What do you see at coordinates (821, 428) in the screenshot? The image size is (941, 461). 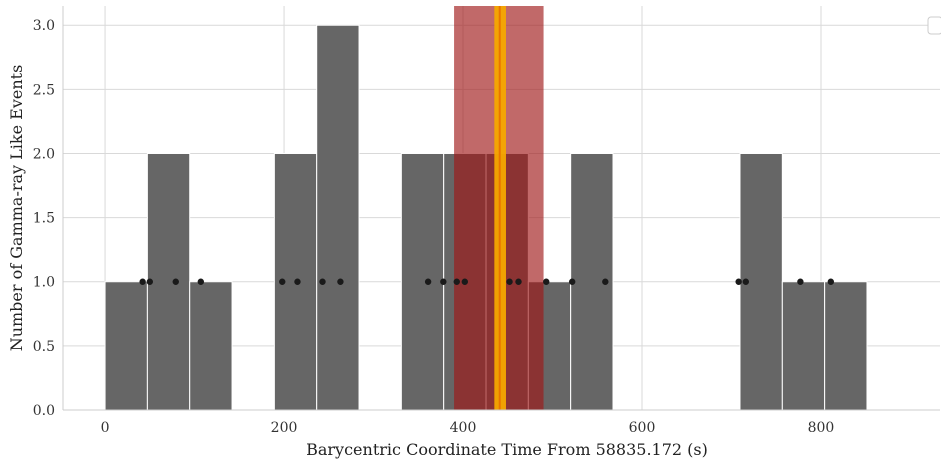 I see `x-tick-label: 800` at bounding box center [821, 428].